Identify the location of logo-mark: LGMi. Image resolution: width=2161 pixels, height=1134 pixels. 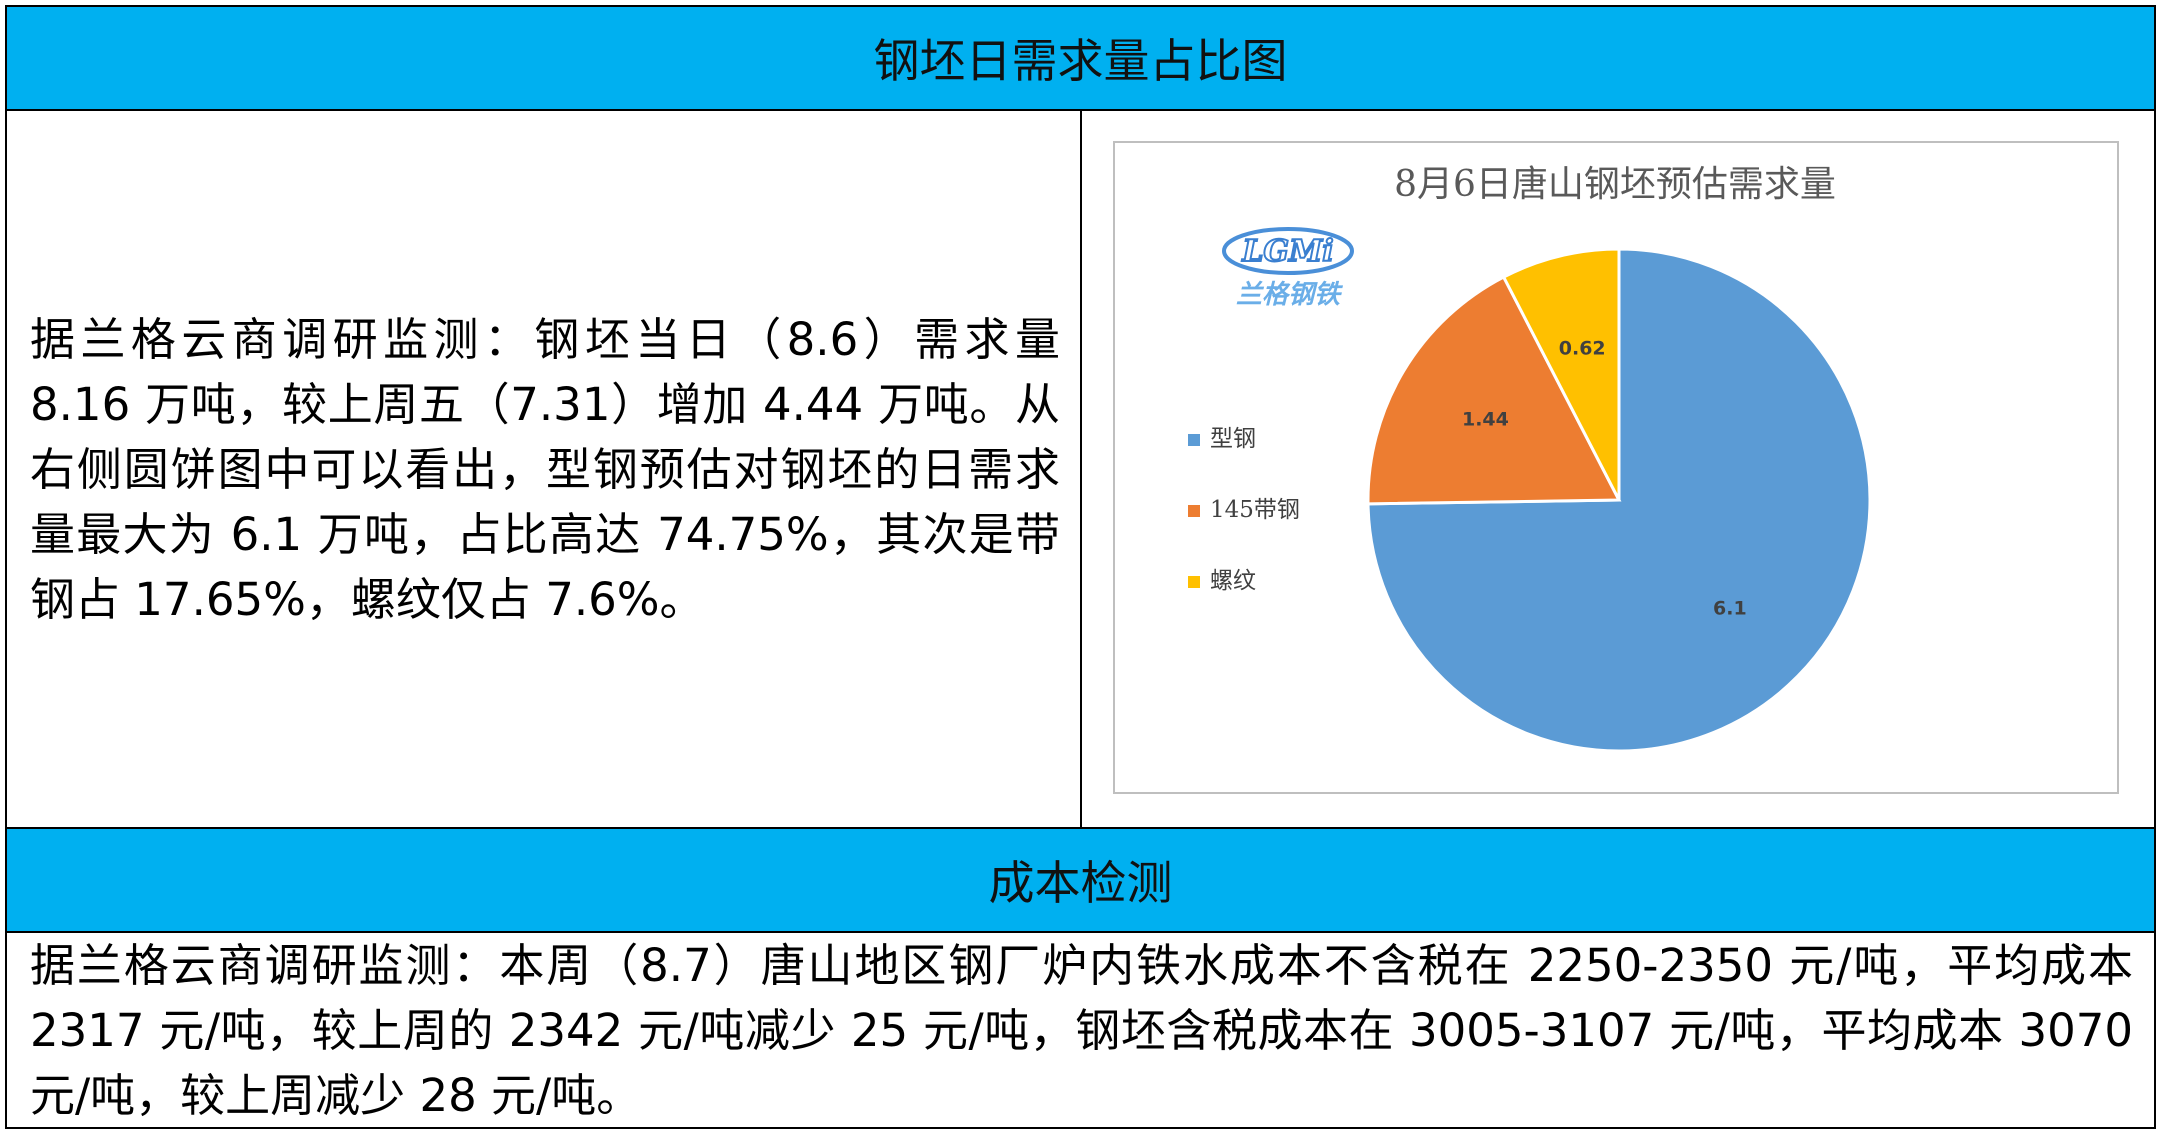
(1287, 251).